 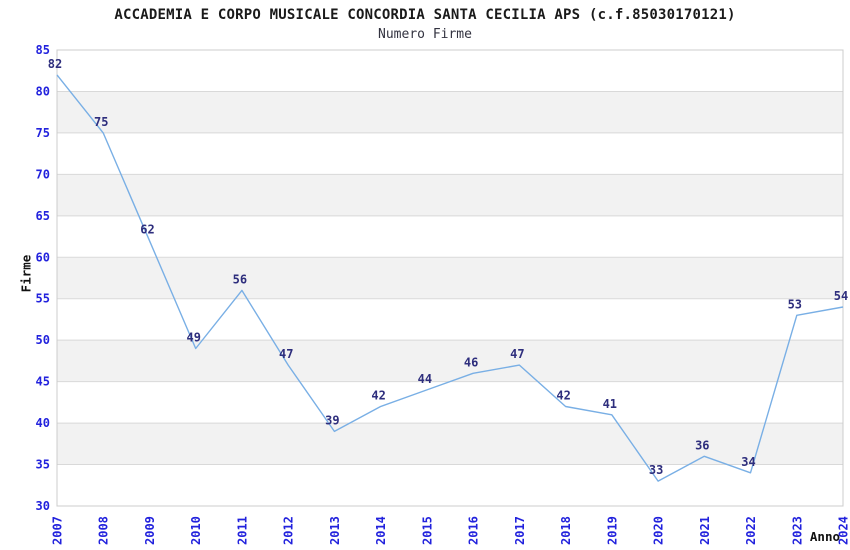 What do you see at coordinates (43, 465) in the screenshot?
I see `y-tick-label: 35` at bounding box center [43, 465].